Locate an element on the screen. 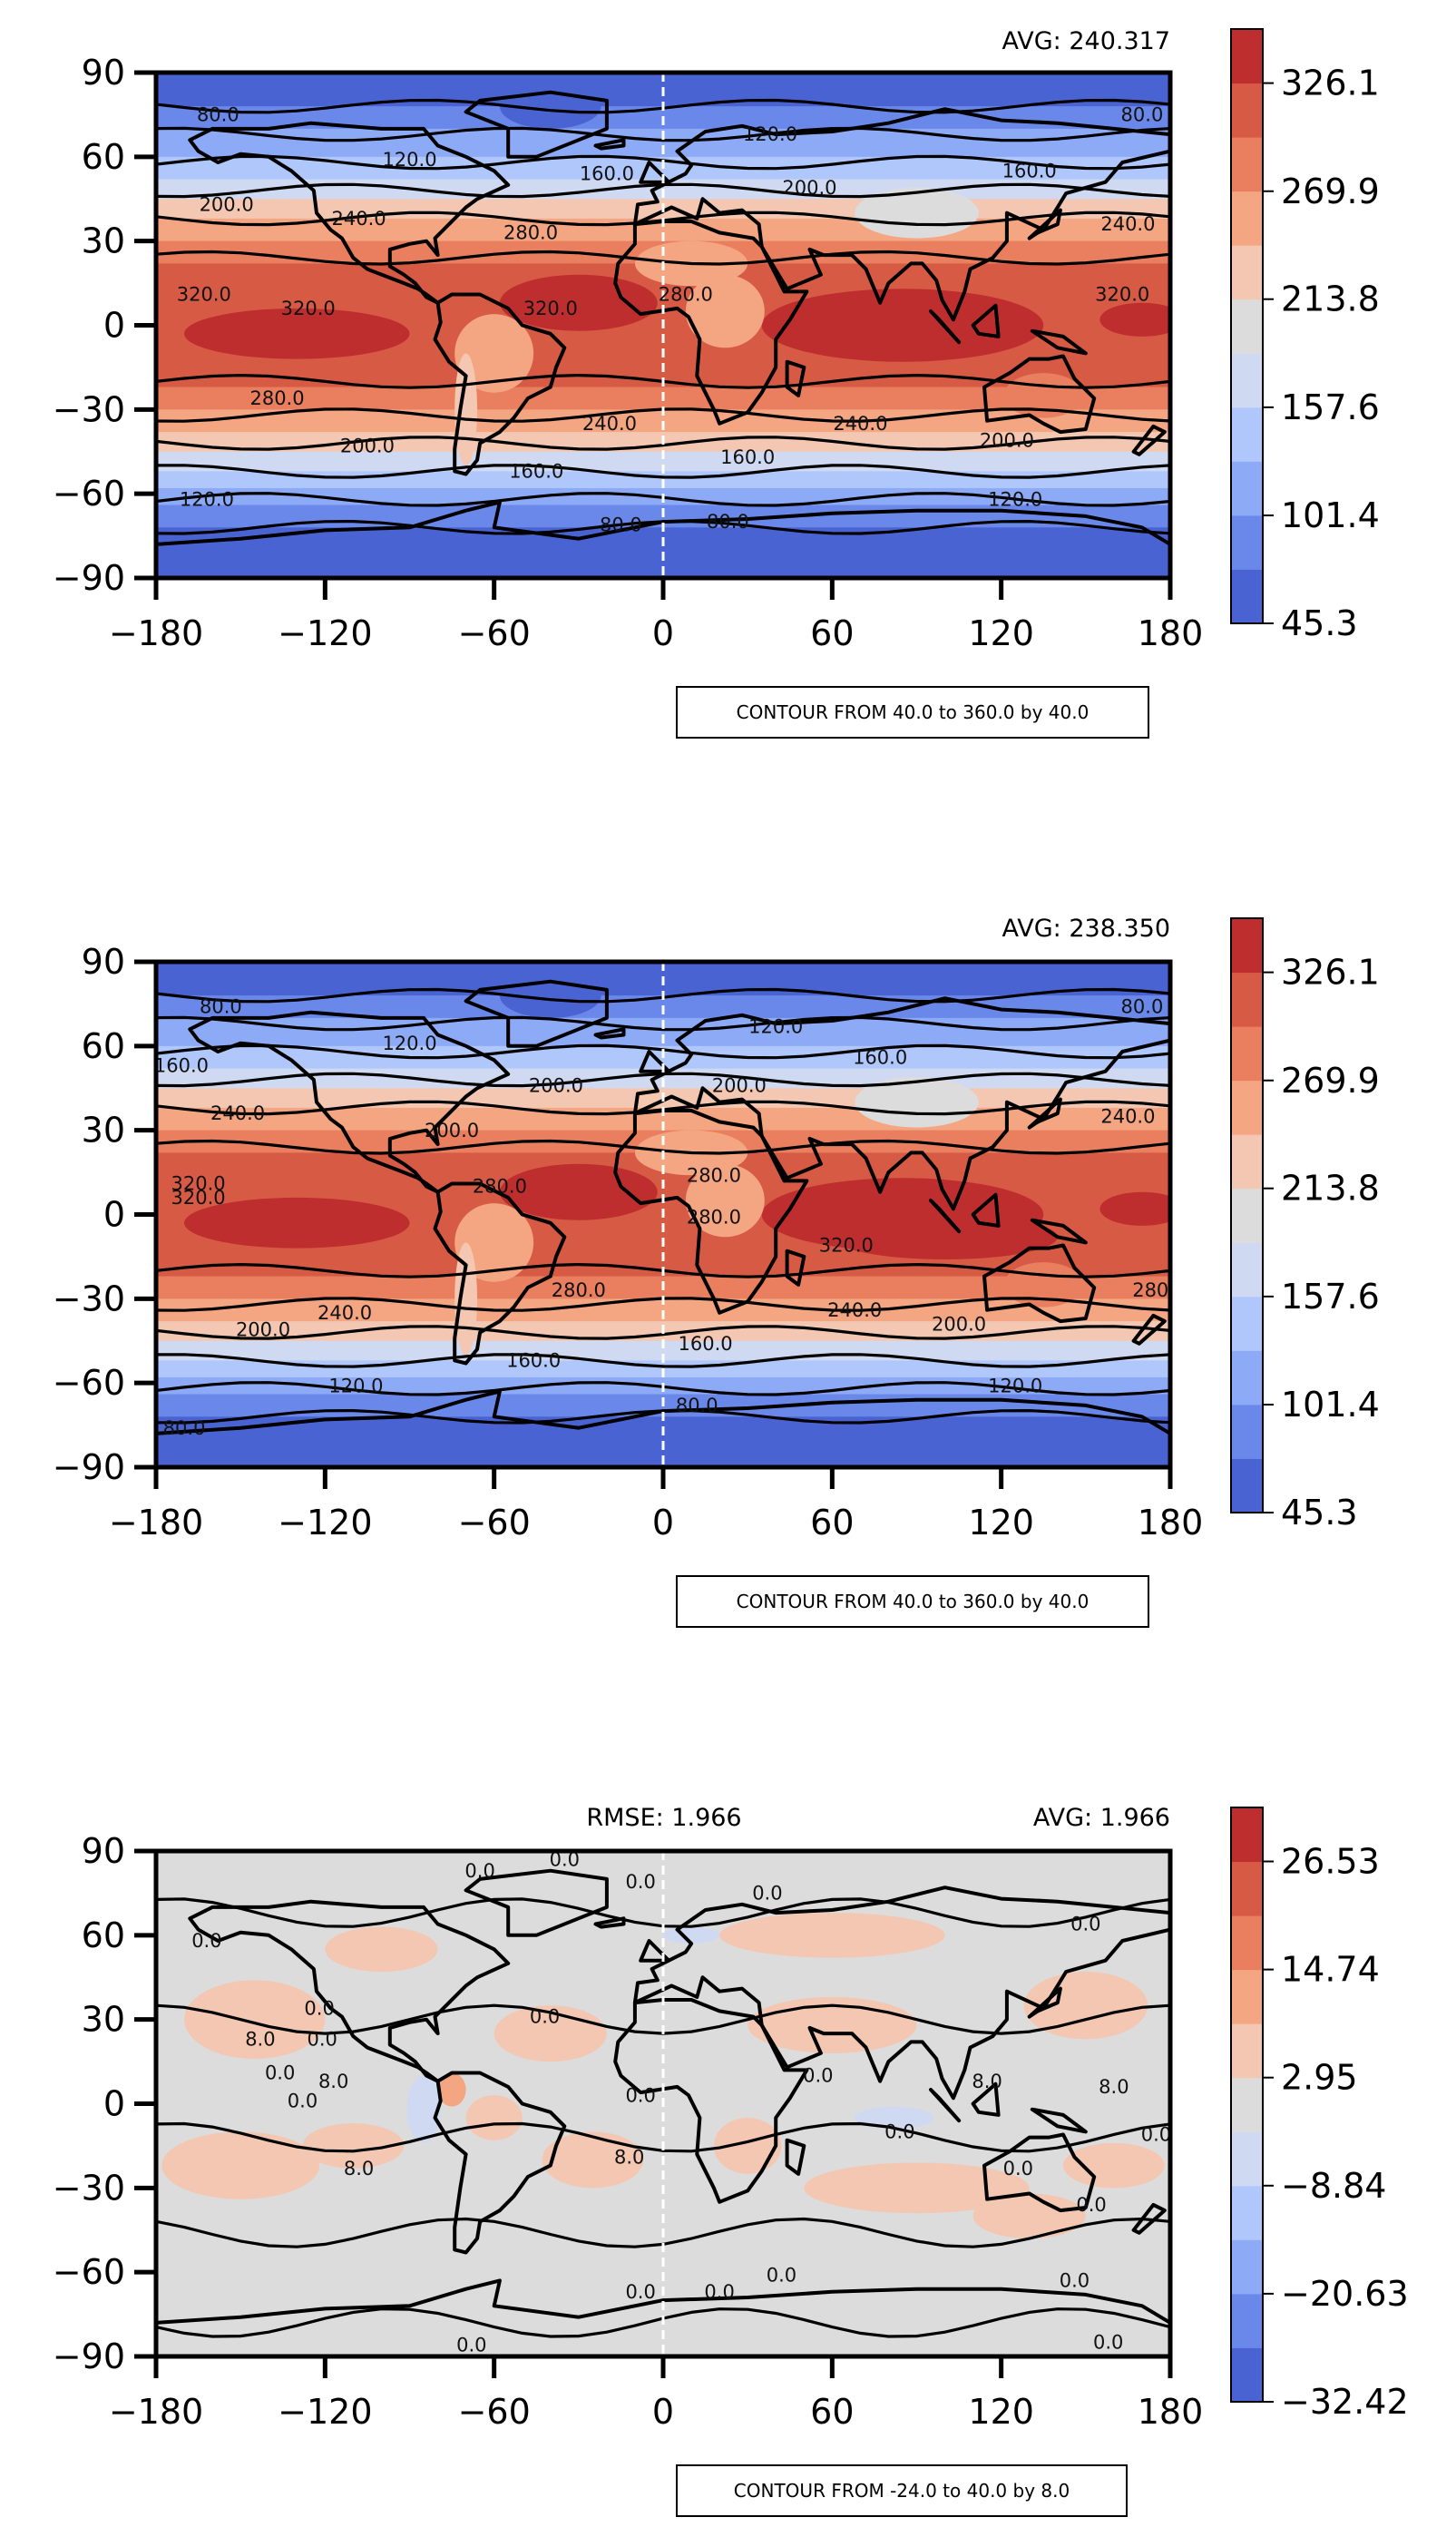 This screenshot has width=1456, height=2527. colorbar-tick-label: 45.3 is located at coordinates (1319, 623).